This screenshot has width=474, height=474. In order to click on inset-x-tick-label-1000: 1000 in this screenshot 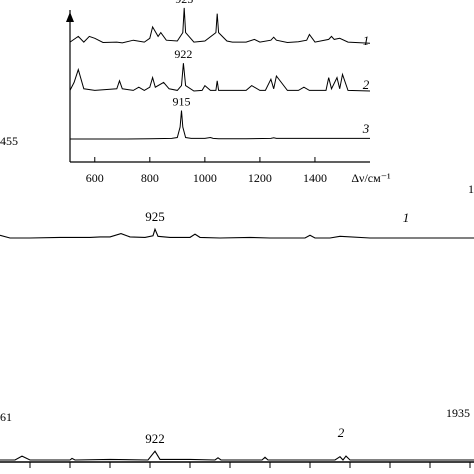, I will do `click(205, 178)`.